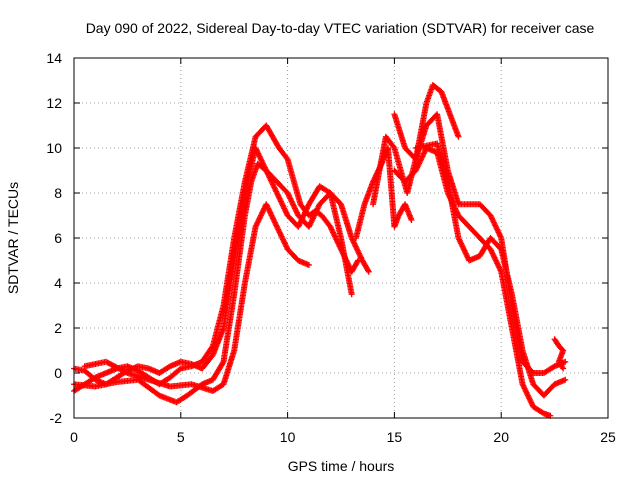  Describe the element at coordinates (54, 103) in the screenshot. I see `y-tick-label: 12` at that location.